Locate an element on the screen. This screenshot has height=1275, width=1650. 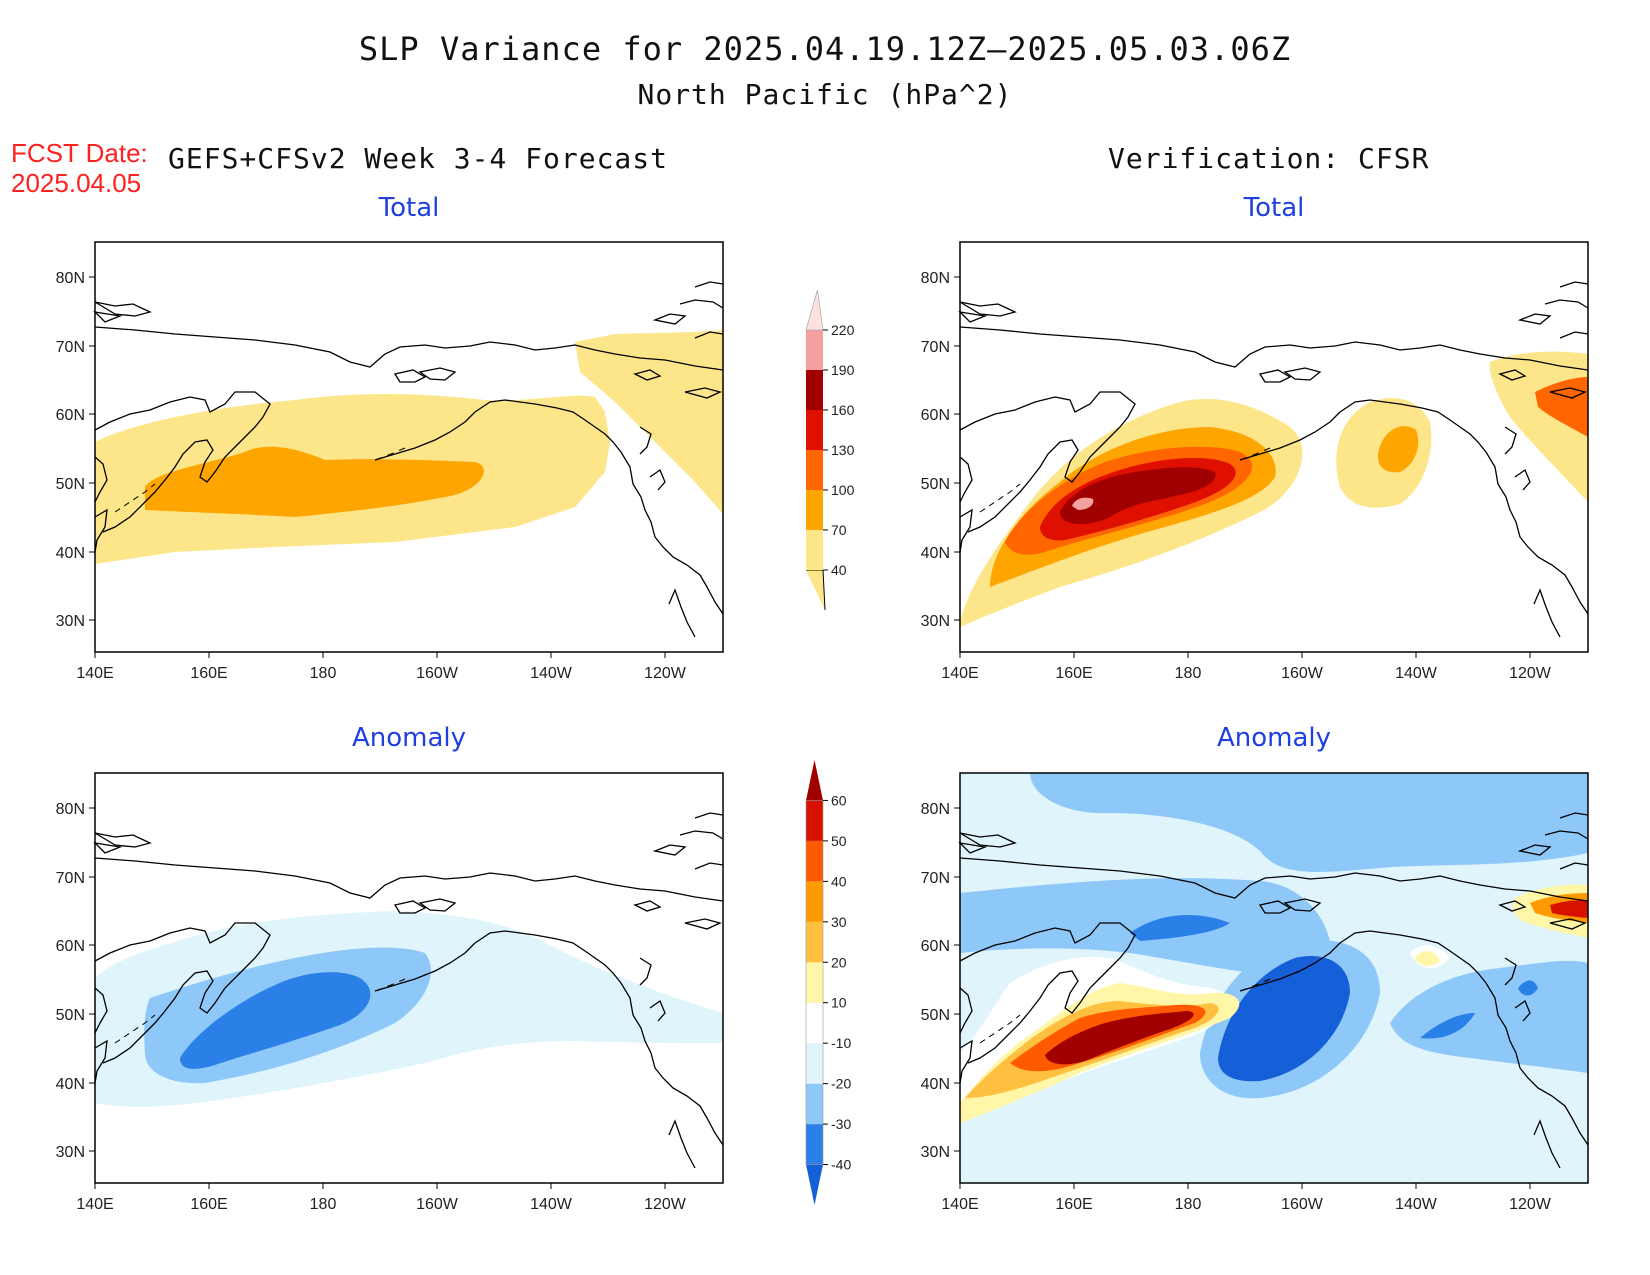
fc-anom-minus30-region is located at coordinates (275, 1020).